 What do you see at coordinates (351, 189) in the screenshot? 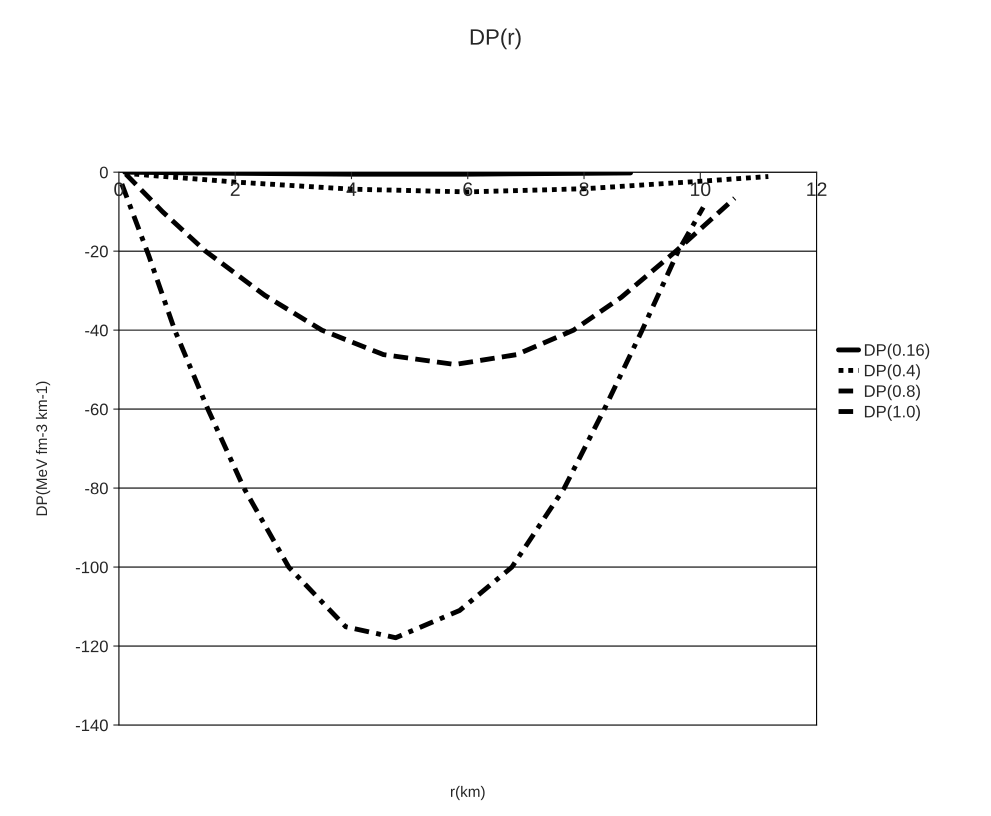
I see `x-tick-label: 4` at bounding box center [351, 189].